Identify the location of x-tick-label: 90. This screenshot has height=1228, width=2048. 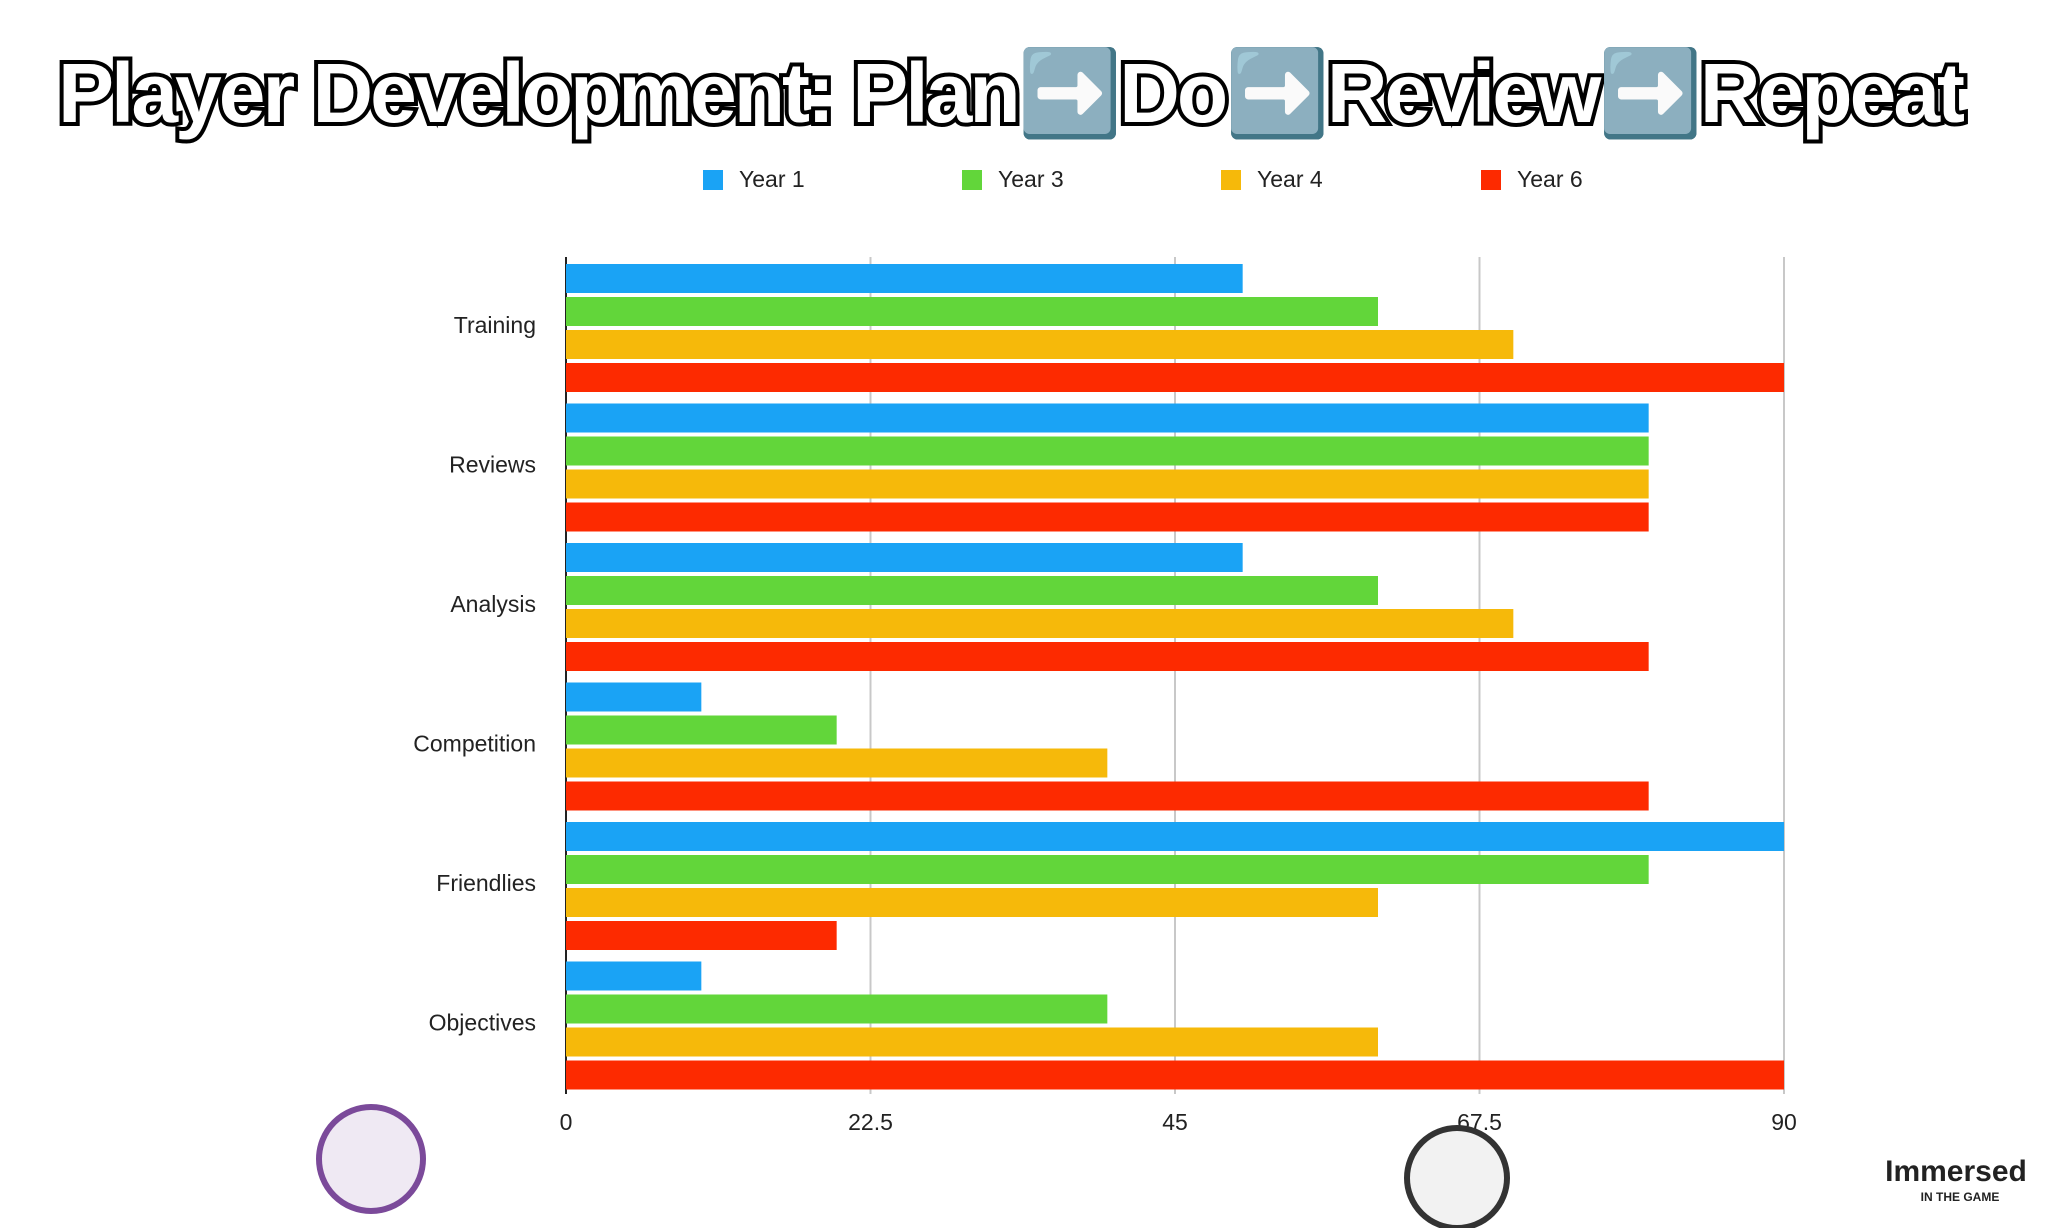
(1784, 1122).